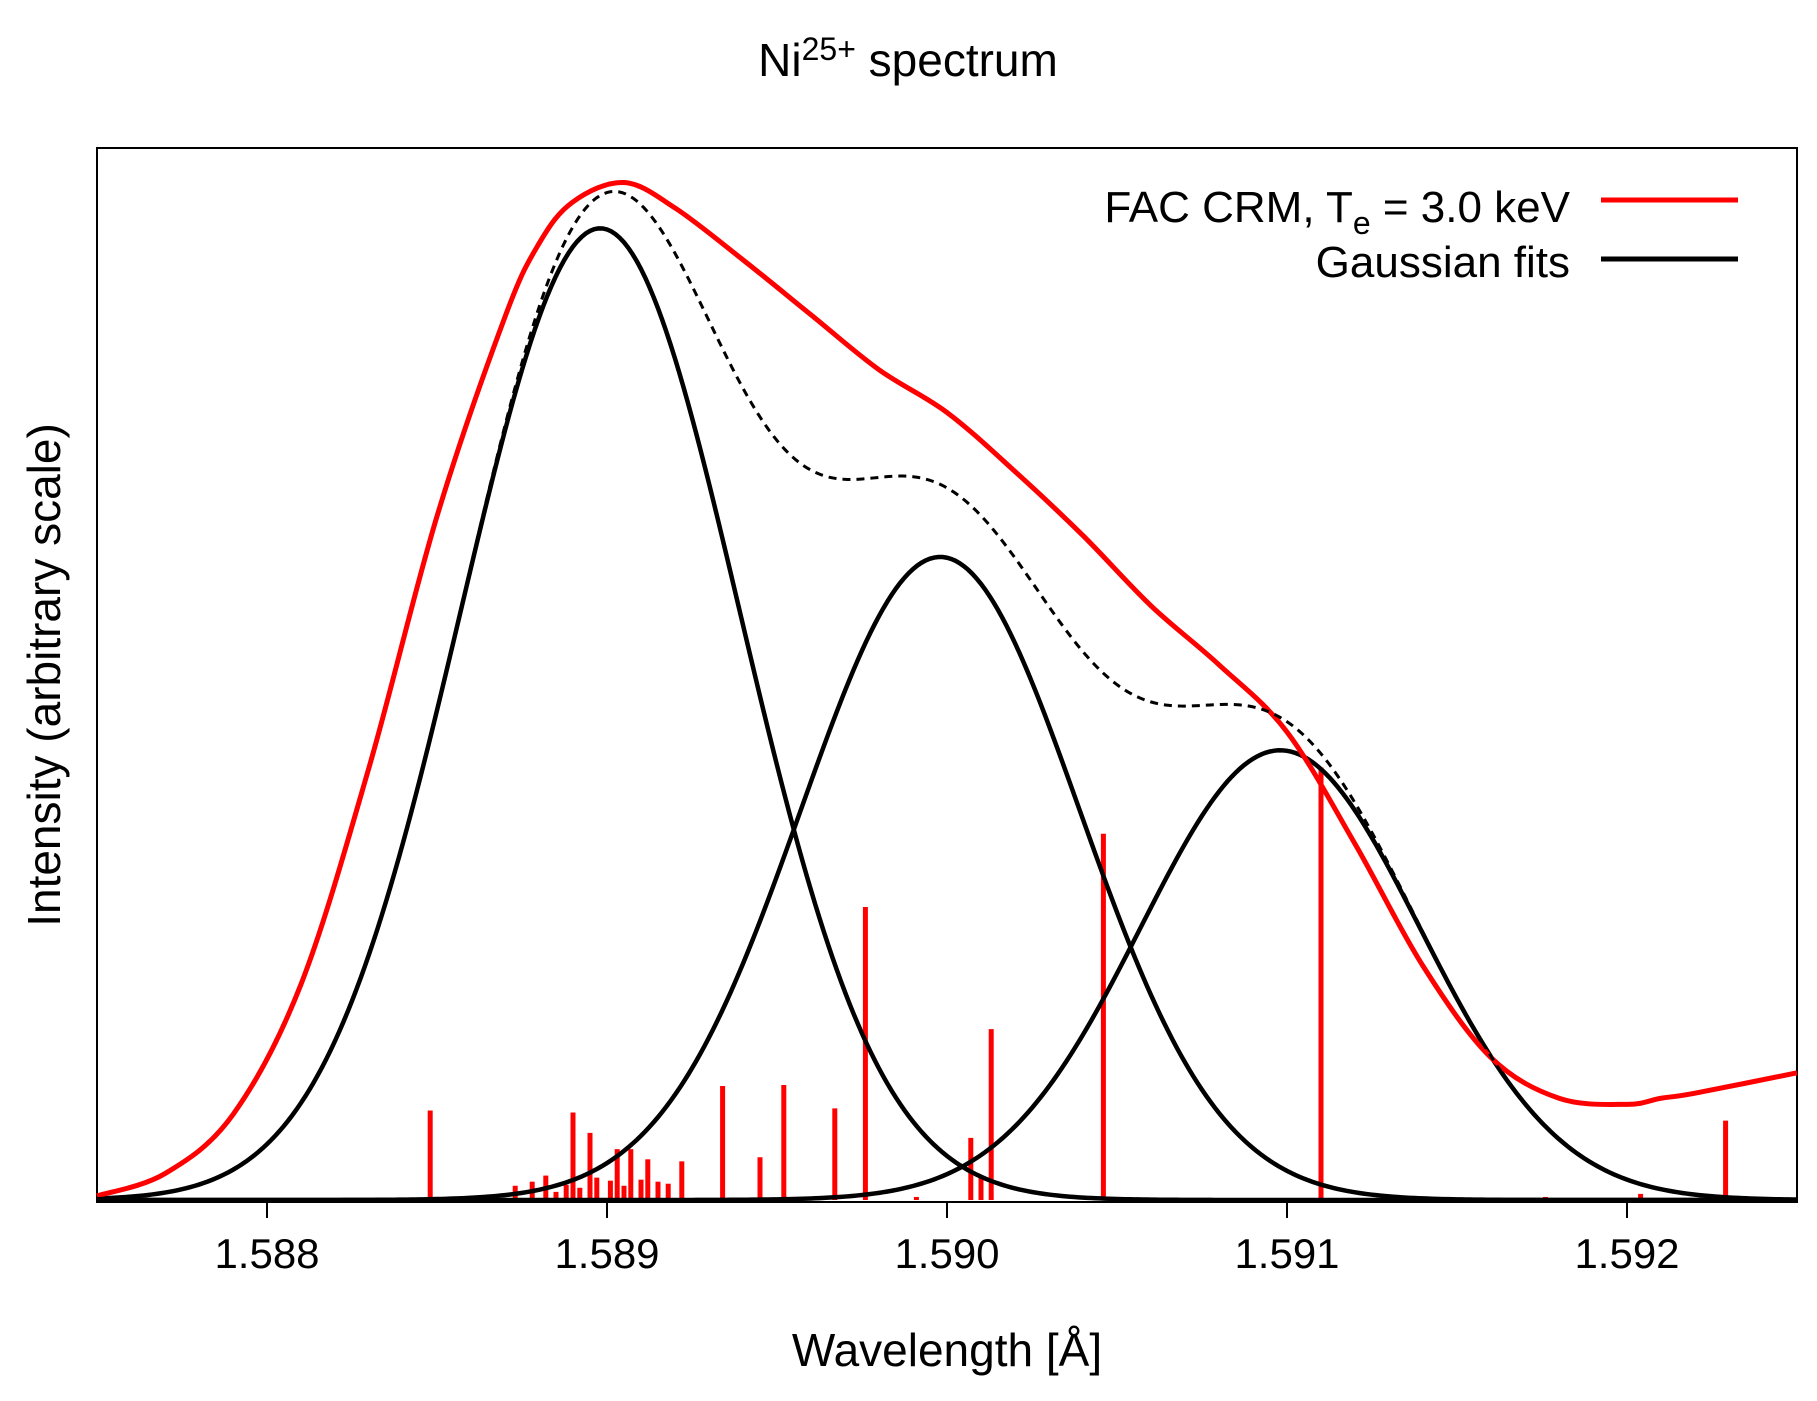  I want to click on chart-title: Ni25+ spectrum, so click(908, 58).